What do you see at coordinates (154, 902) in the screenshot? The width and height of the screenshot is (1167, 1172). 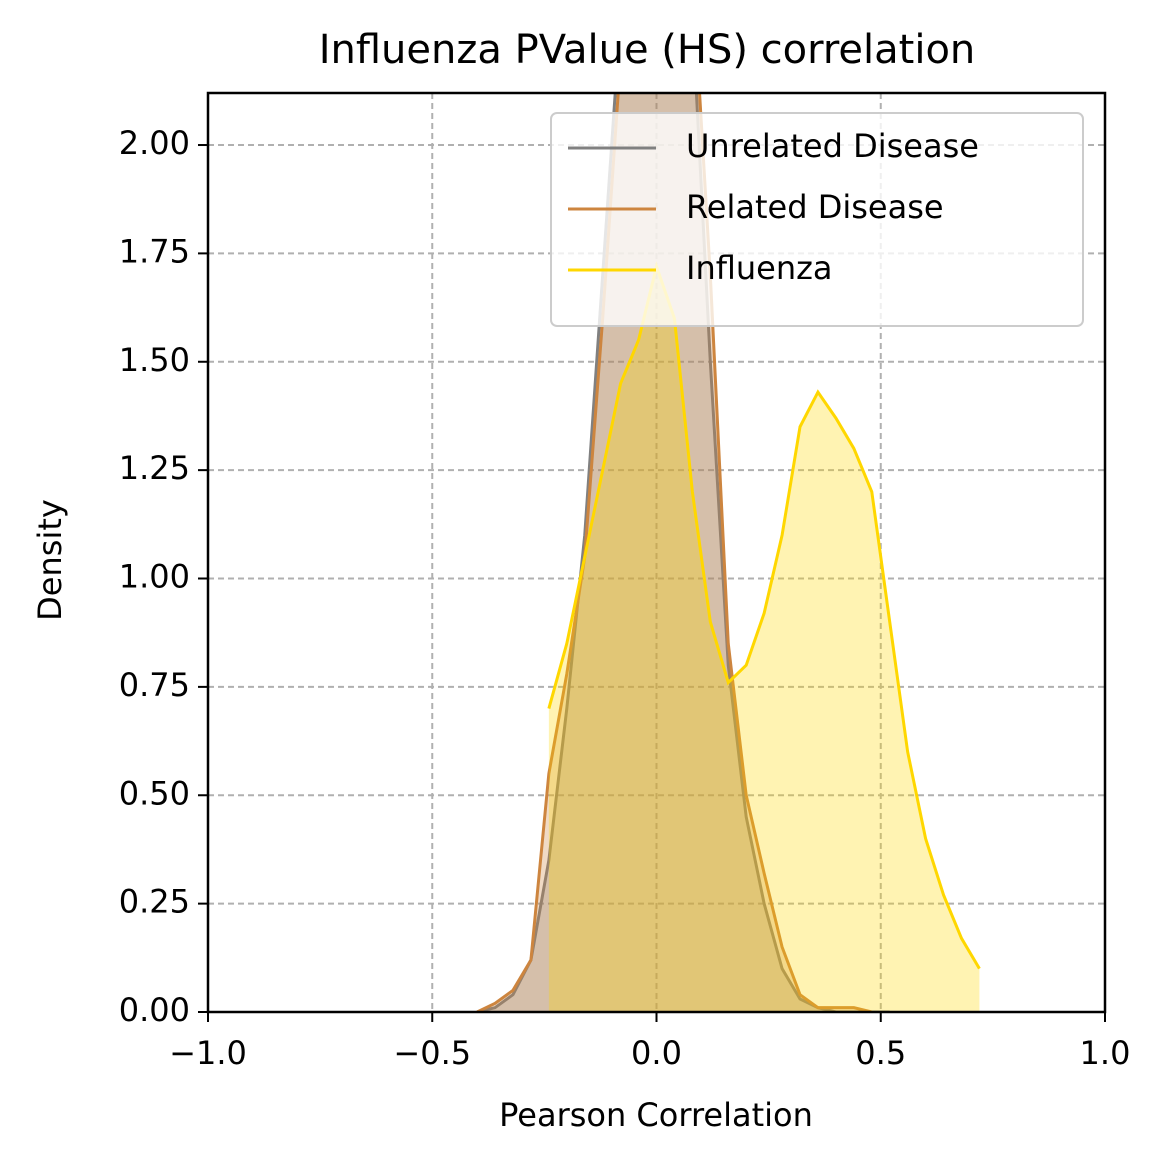 I see `y-tick-label: 0.25` at bounding box center [154, 902].